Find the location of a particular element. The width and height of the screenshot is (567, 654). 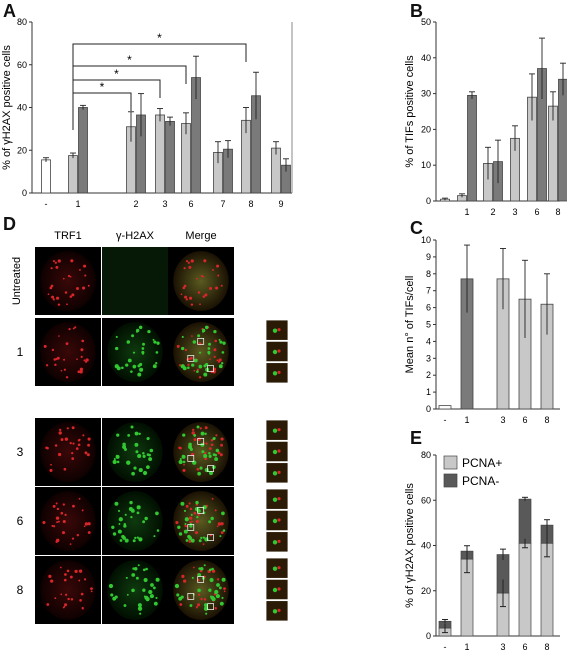

x-tick-label: 1 is located at coordinates (466, 212).